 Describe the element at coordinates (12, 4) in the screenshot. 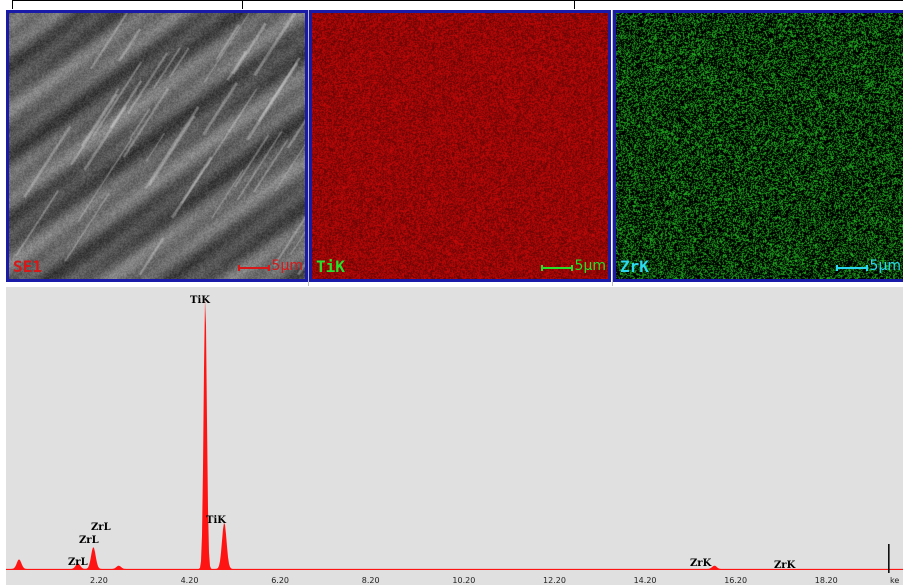

I see `ruler-edge` at that location.